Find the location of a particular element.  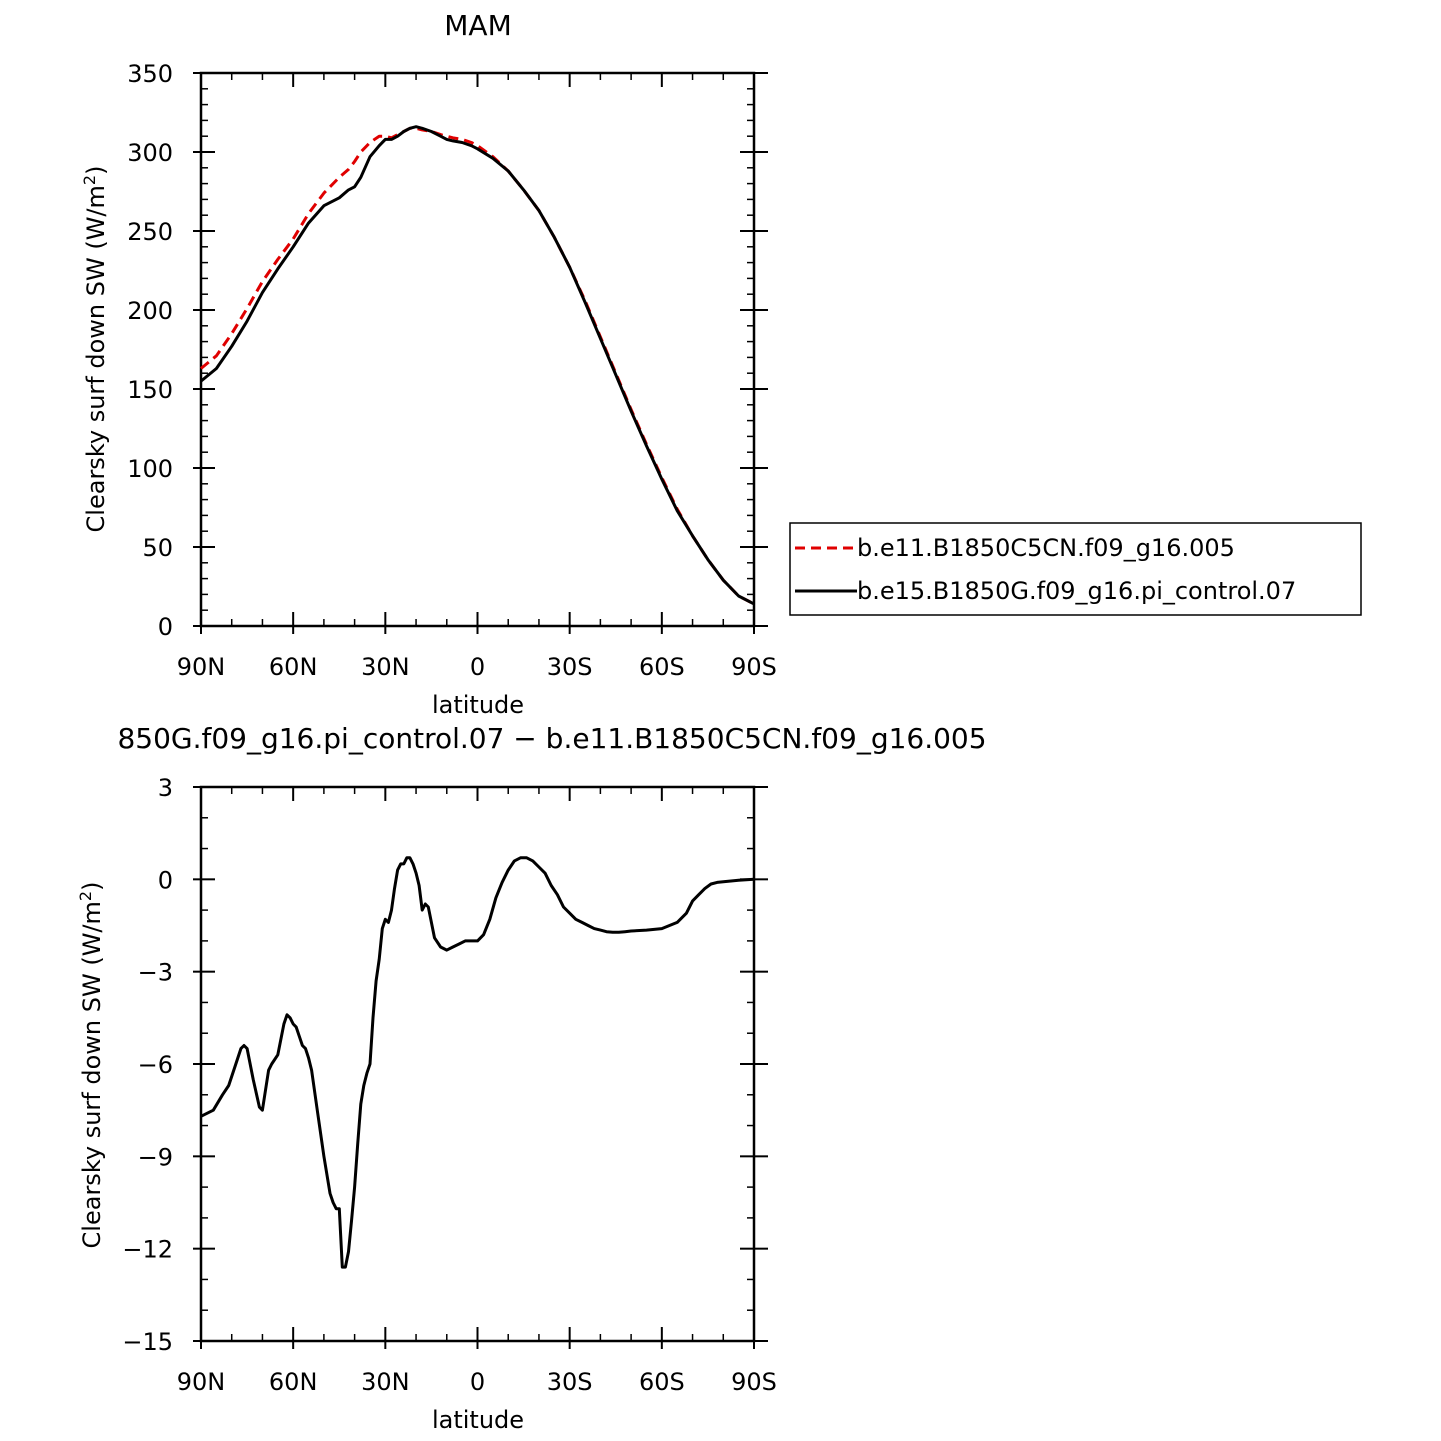

y-tick-label: 250 is located at coordinates (150, 232).